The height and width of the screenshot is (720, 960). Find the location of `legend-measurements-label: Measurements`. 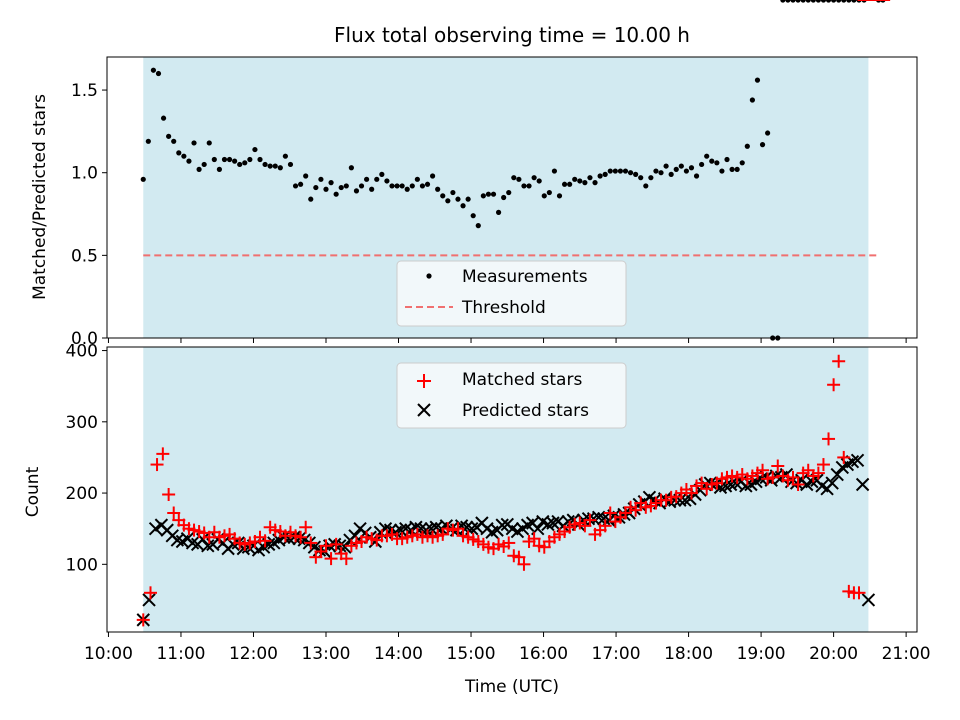

legend-measurements-label: Measurements is located at coordinates (525, 277).